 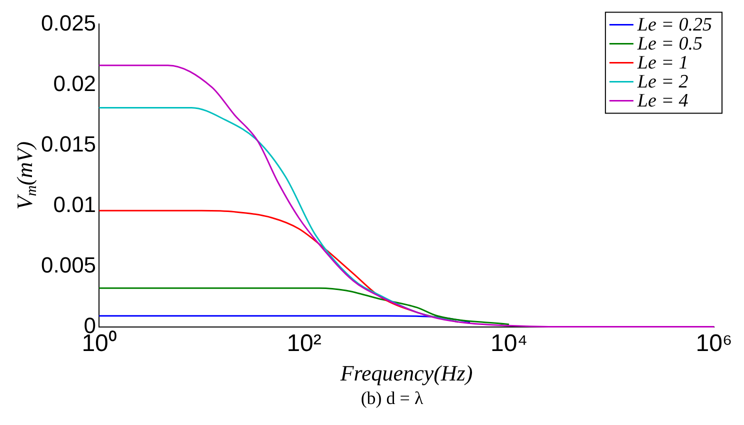 I want to click on legend-label: Le = 1, so click(x=662, y=63).